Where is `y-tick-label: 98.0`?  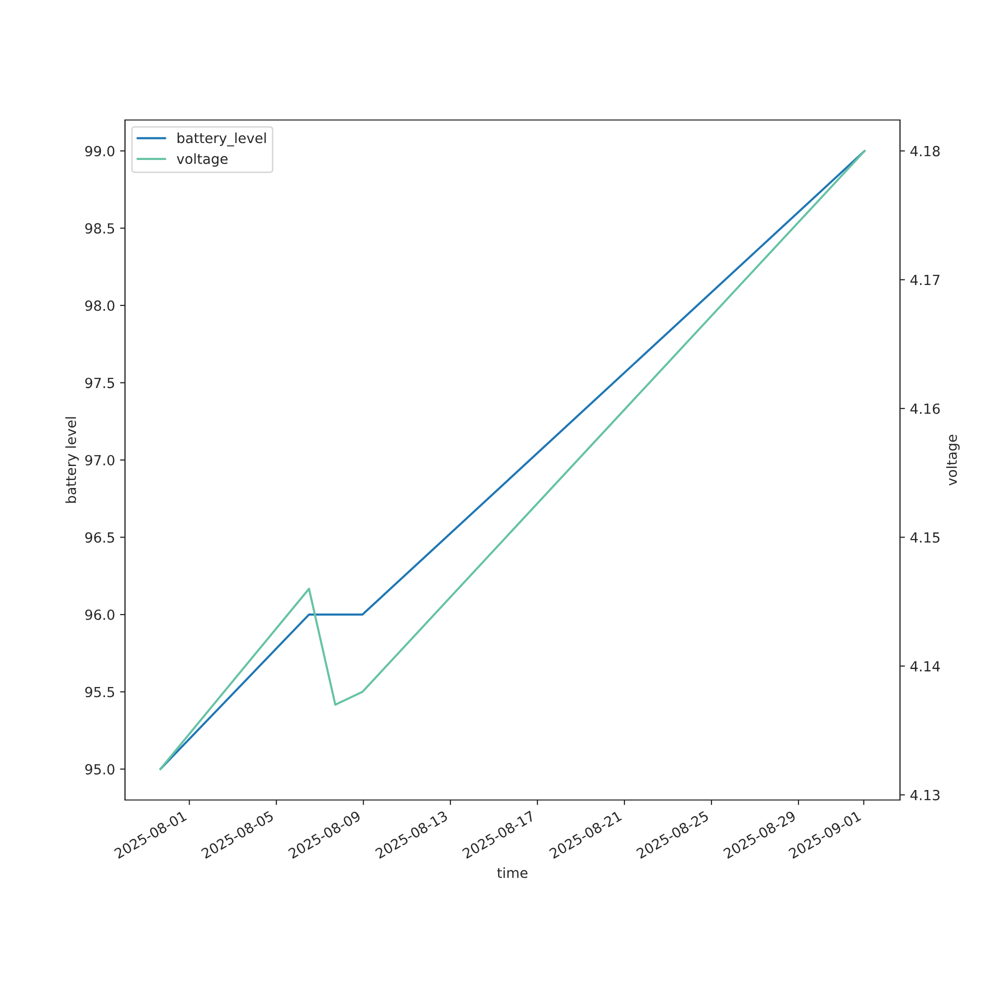 y-tick-label: 98.0 is located at coordinates (99, 305).